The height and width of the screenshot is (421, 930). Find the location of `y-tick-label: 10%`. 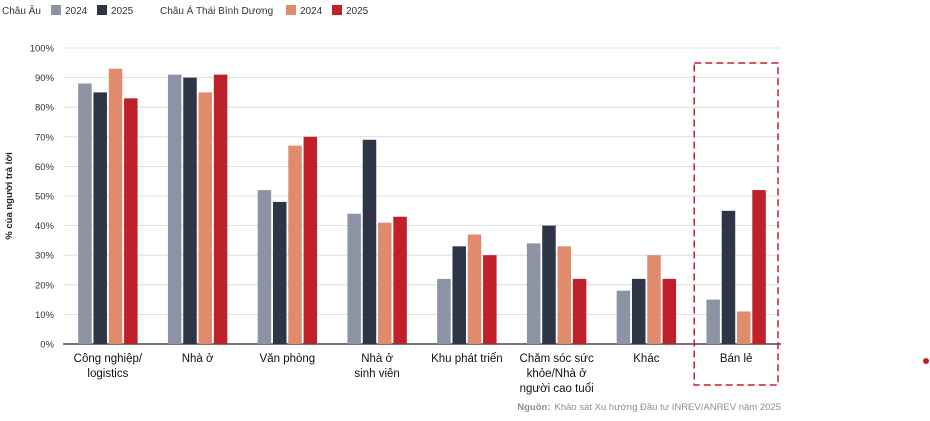

y-tick-label: 10% is located at coordinates (45, 315).